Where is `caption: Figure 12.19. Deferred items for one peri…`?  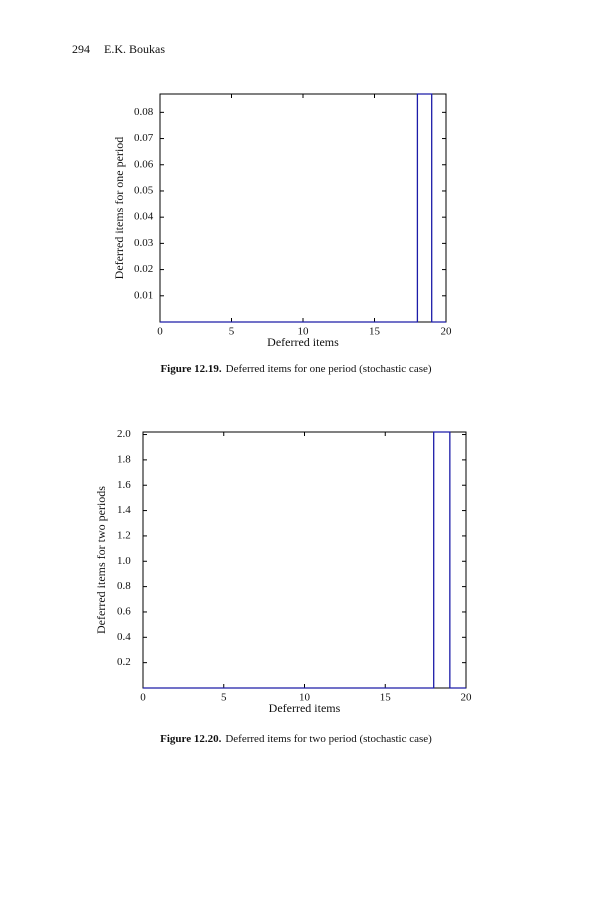
caption: Figure 12.19. Deferred items for one peri… is located at coordinates (295, 369).